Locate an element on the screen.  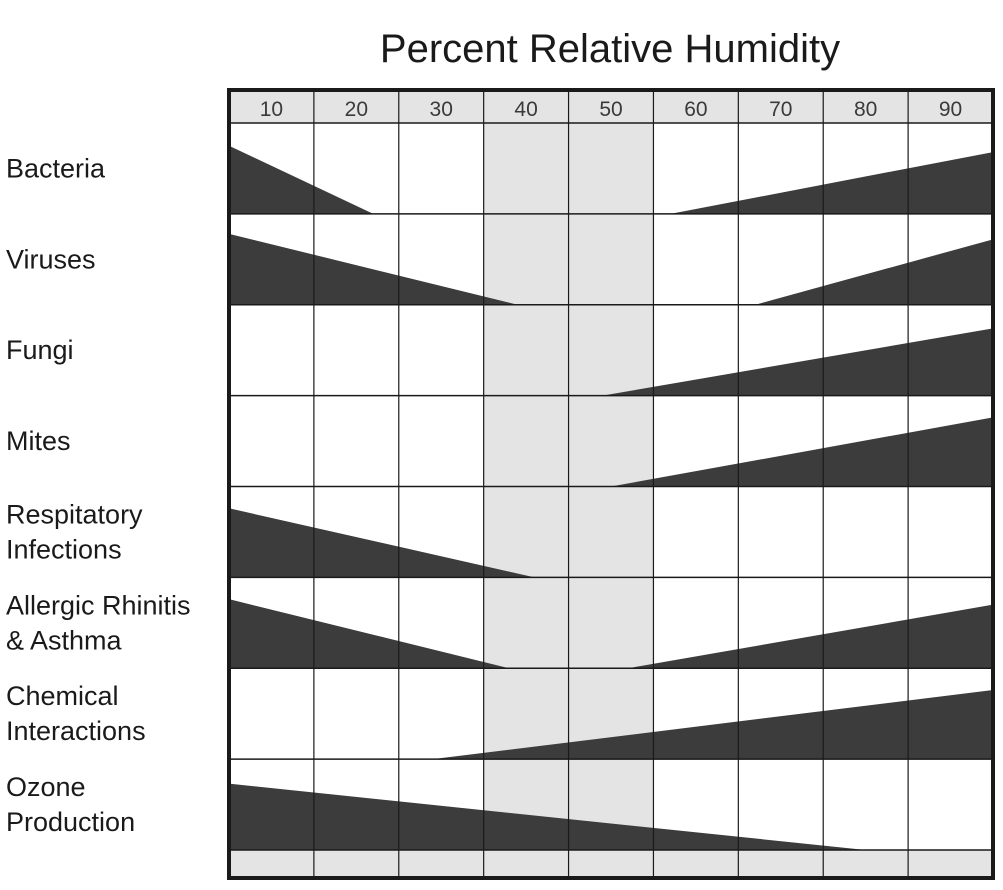
row-label-line: Fungi is located at coordinates (40, 350).